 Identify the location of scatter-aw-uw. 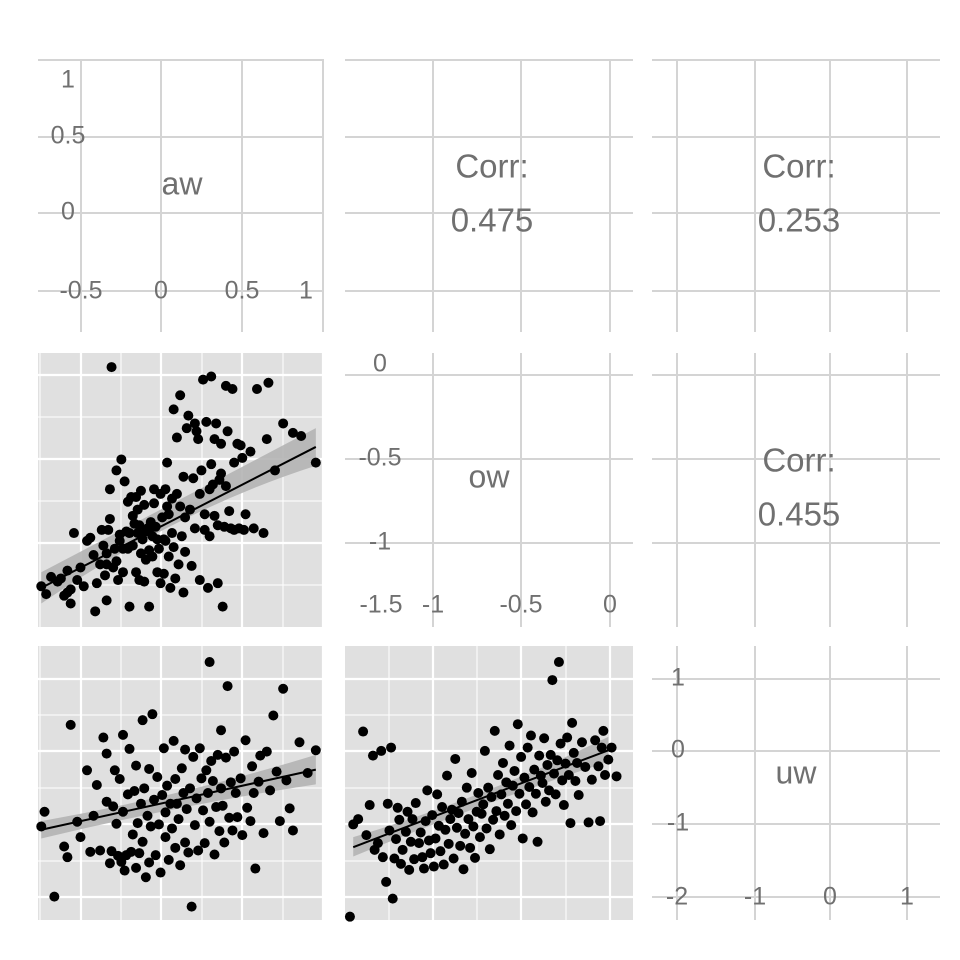
(178, 784).